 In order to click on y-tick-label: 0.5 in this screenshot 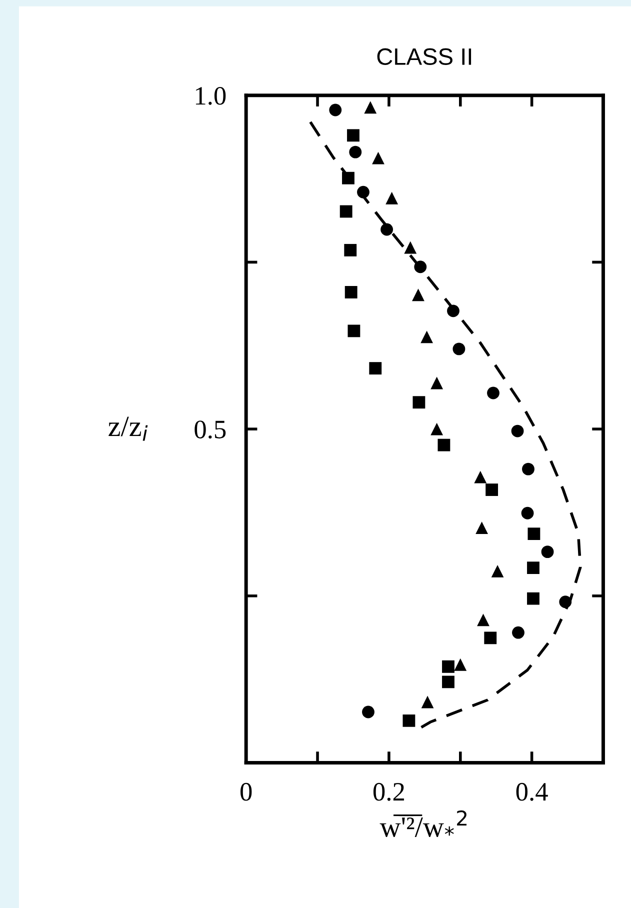, I will do `click(210, 429)`.